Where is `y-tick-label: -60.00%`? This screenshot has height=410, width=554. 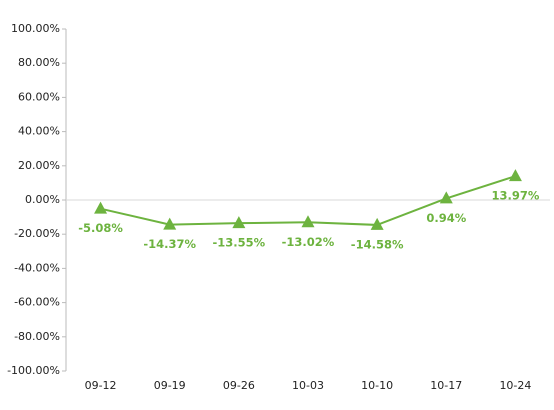
y-tick-label: -60.00% is located at coordinates (37, 302).